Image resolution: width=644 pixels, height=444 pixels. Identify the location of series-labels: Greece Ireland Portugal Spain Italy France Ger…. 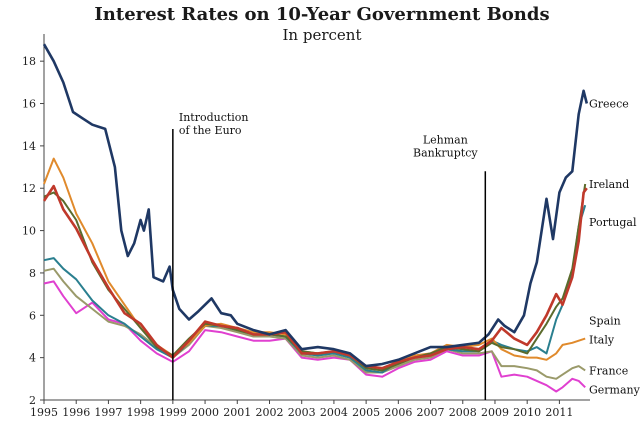
(615, 247).